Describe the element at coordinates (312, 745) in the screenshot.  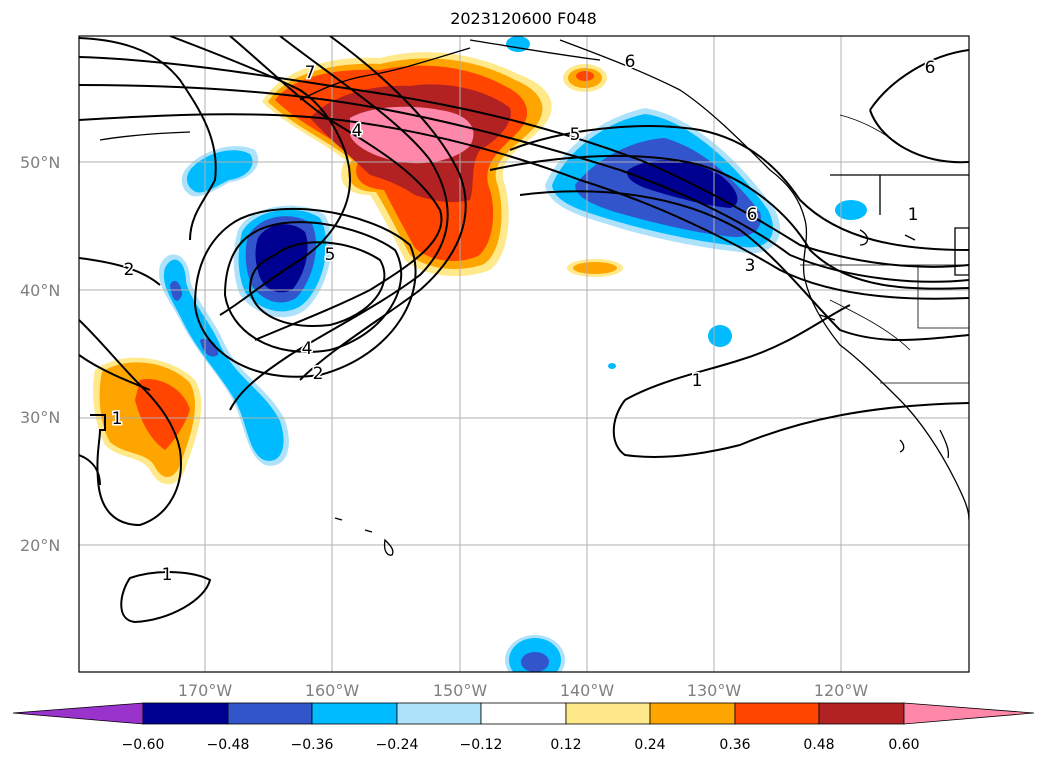
I see `colorbar-tick-label: −0.36` at that location.